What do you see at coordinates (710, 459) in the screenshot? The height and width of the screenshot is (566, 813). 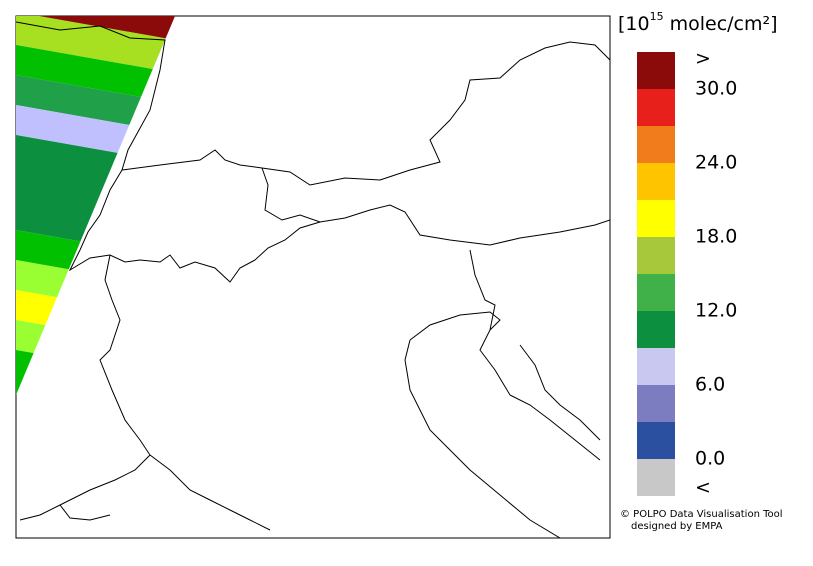 I see `colorbar-label: 0.0` at bounding box center [710, 459].